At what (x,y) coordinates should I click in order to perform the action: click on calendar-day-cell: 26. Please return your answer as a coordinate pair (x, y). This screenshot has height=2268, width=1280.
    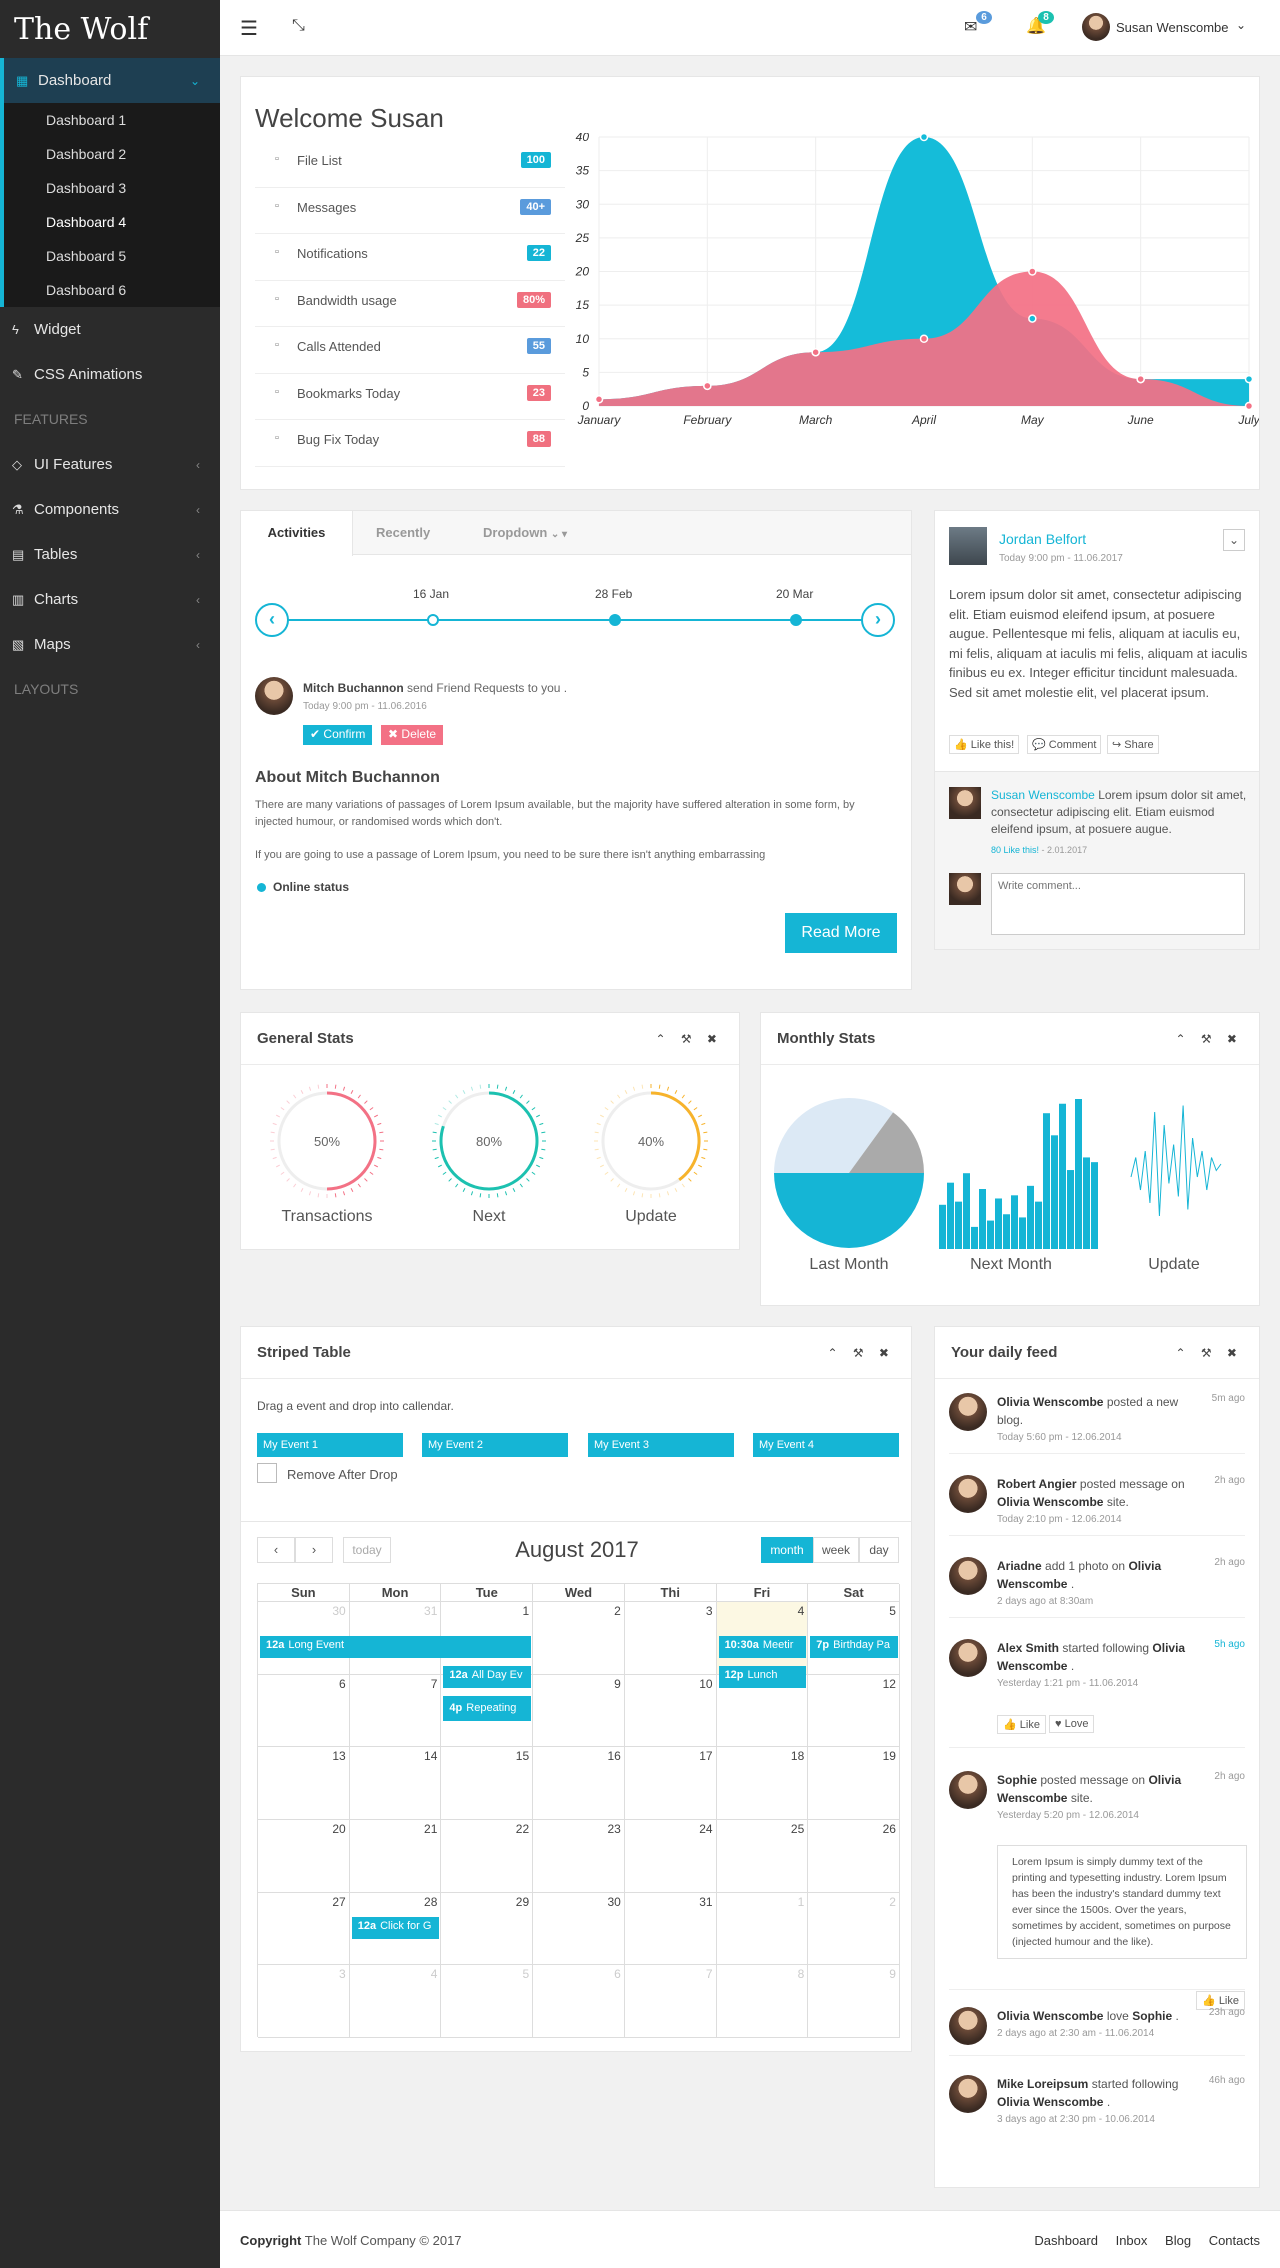
    Looking at the image, I should click on (854, 1856).